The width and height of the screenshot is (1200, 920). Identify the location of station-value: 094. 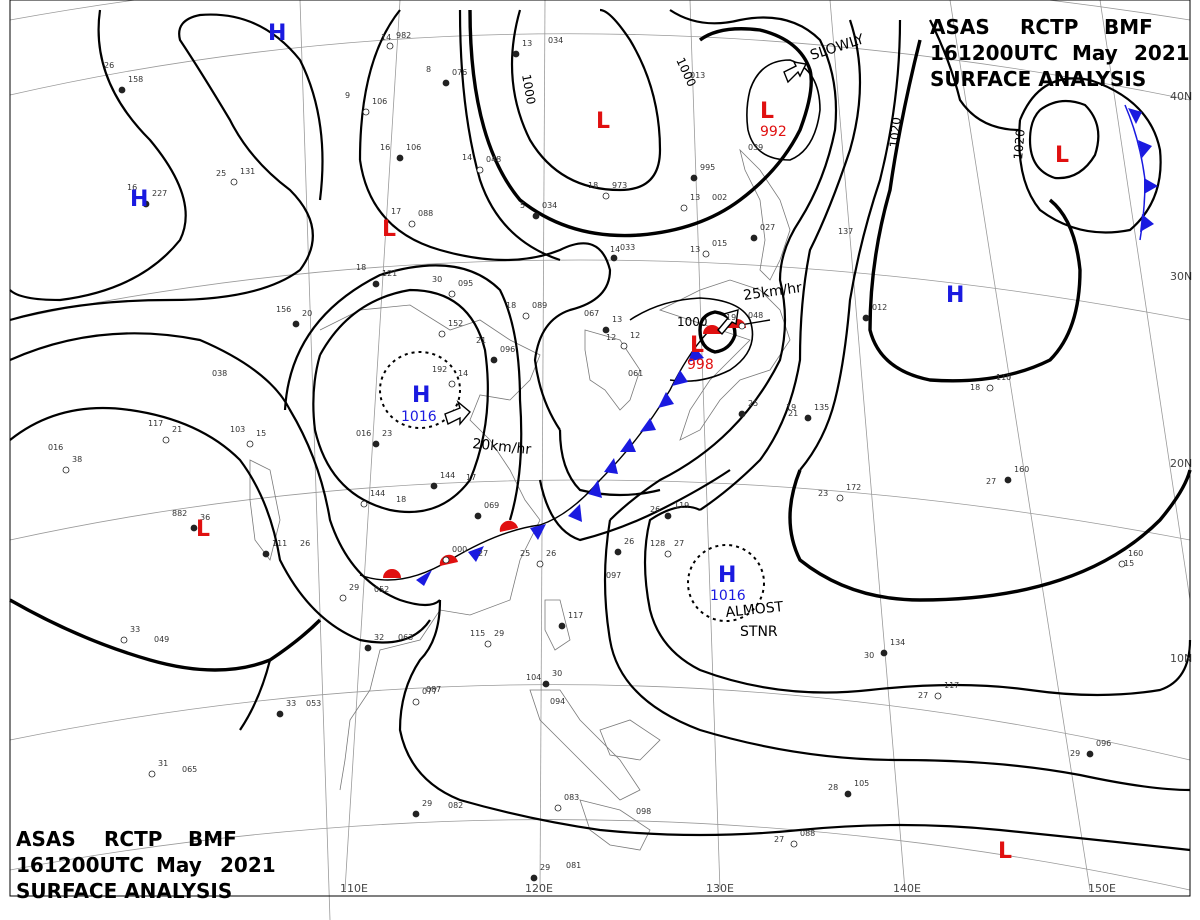
(557, 701).